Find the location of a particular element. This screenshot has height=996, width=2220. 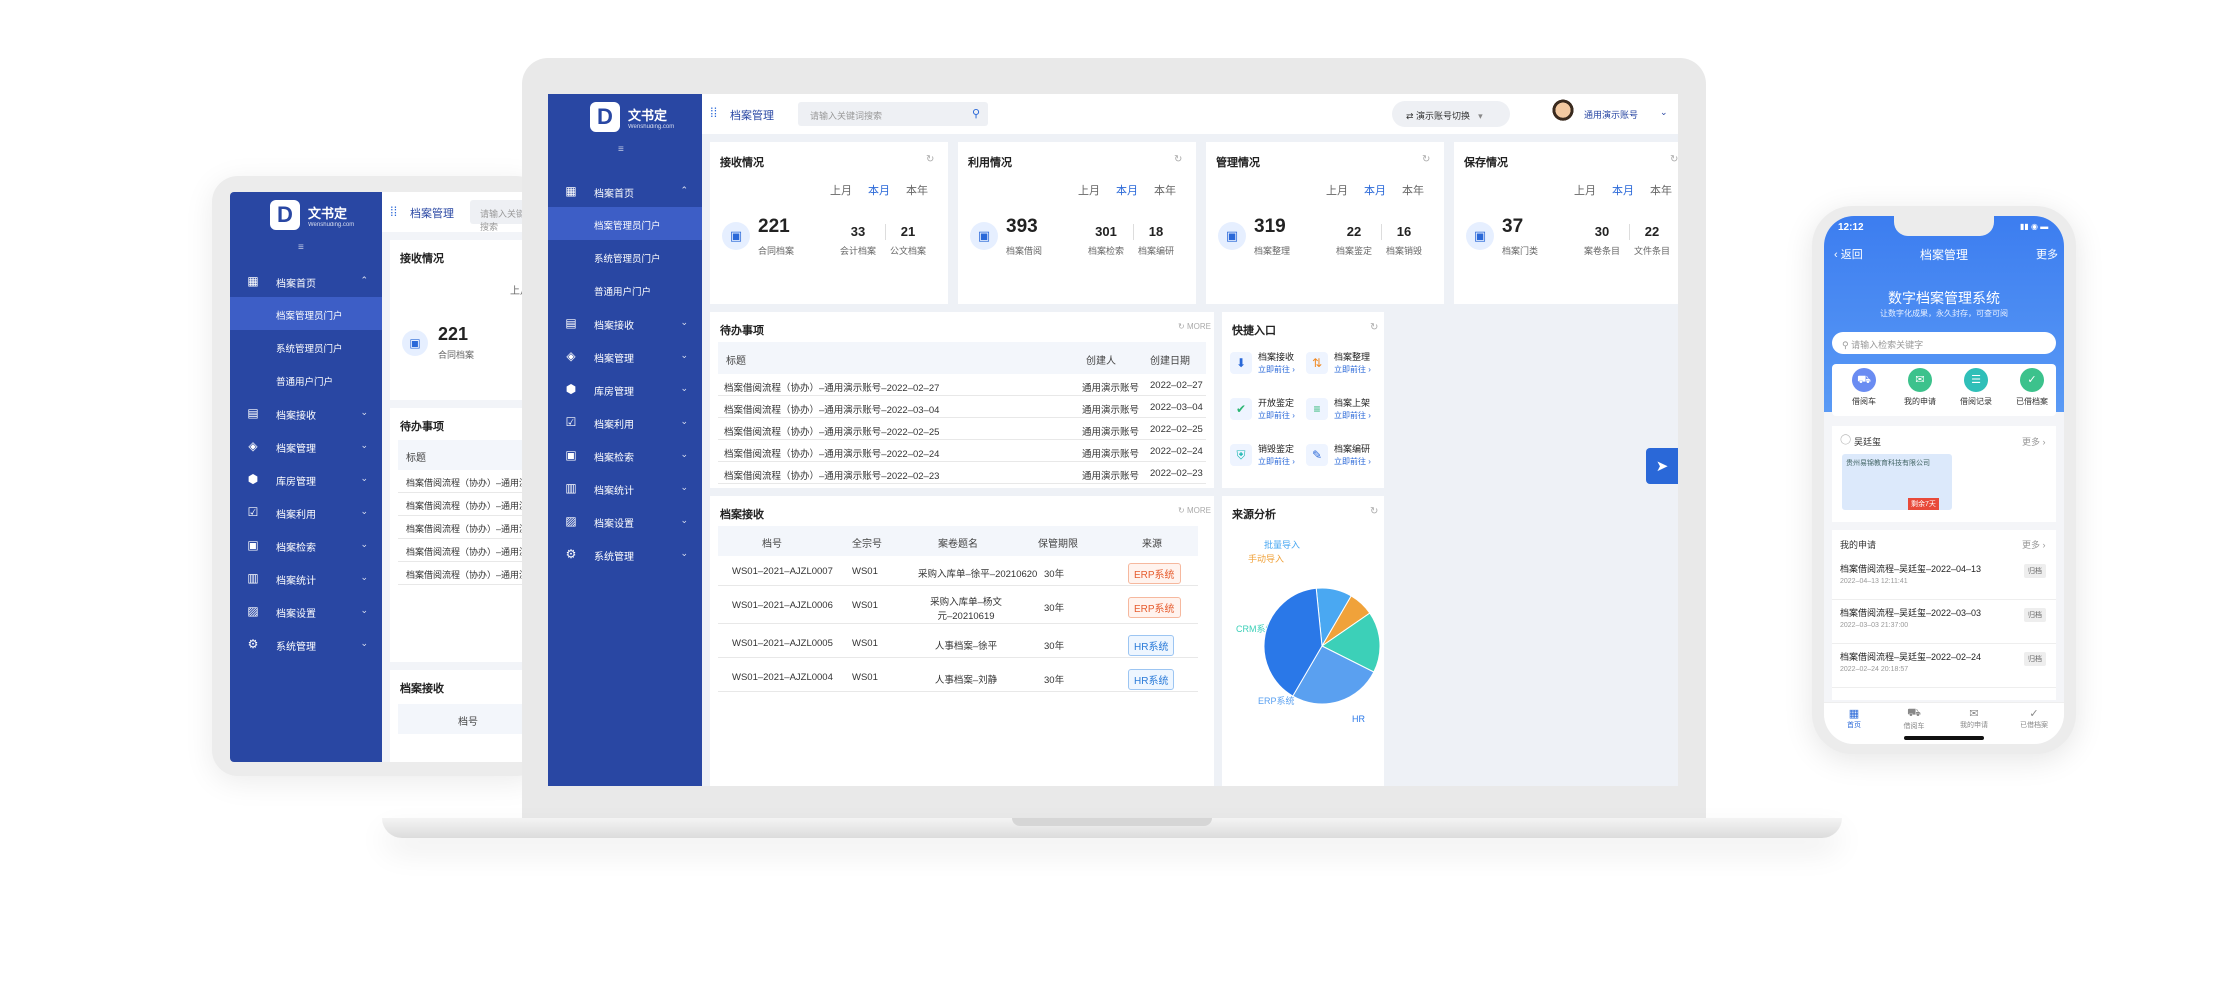

table-row: 档案借阅流程（协办）–通用演示账号–2022–02–25 is located at coordinates (469, 527).